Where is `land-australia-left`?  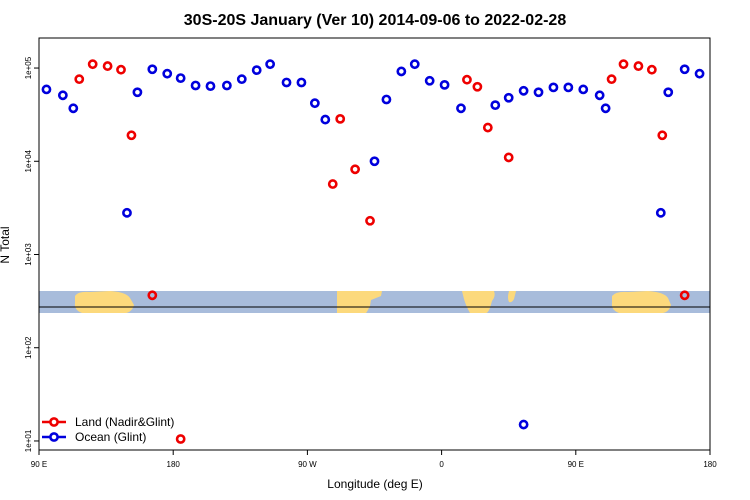
land-australia-left is located at coordinates (104, 302).